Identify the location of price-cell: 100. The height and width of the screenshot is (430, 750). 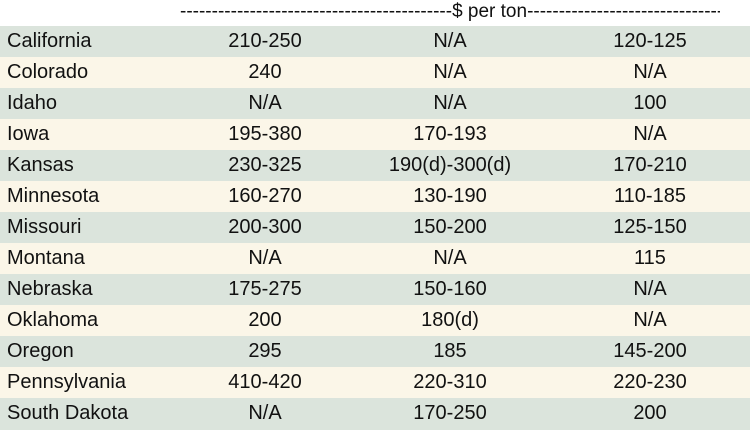
(650, 103).